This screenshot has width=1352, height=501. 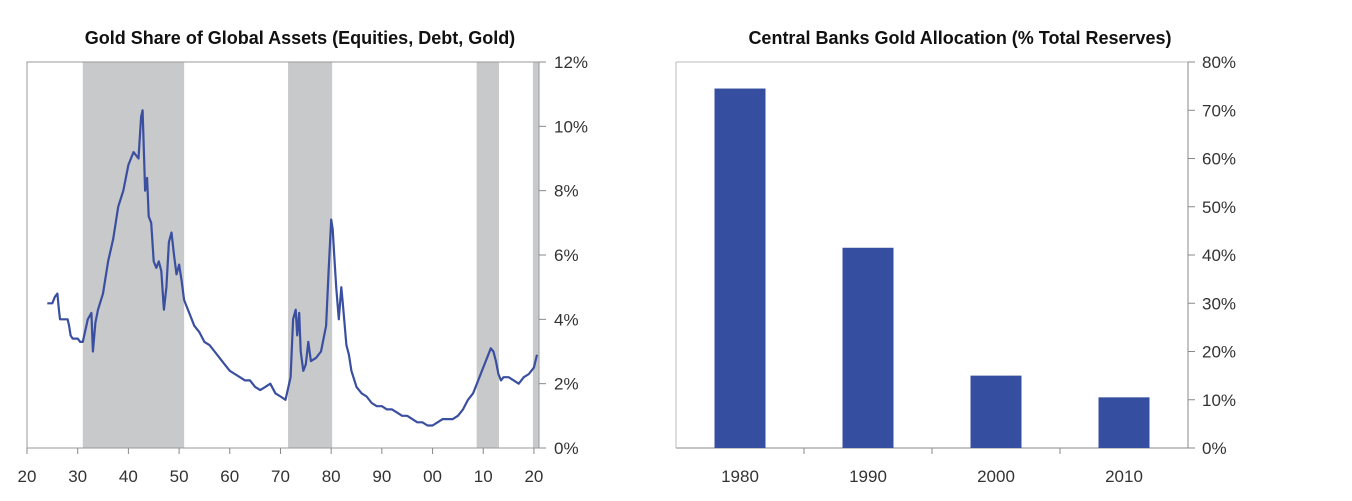 I want to click on x-tick-label-0: 20, so click(x=27, y=476).